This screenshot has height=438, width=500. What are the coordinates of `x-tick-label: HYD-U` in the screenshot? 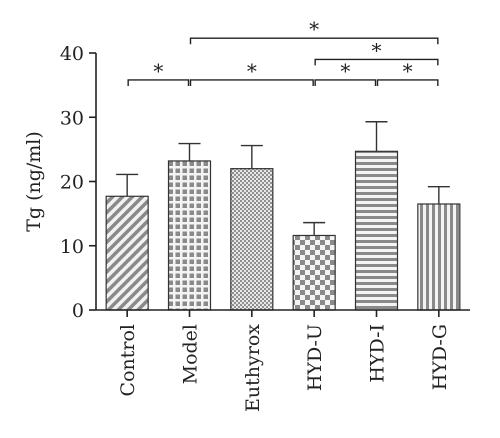 It's located at (315, 357).